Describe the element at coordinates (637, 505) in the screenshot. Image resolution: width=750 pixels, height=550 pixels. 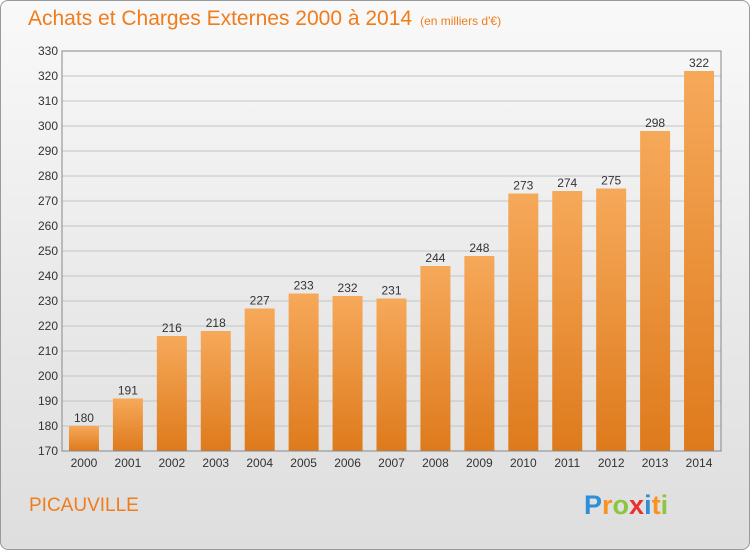
I see `logo-letter: x` at that location.